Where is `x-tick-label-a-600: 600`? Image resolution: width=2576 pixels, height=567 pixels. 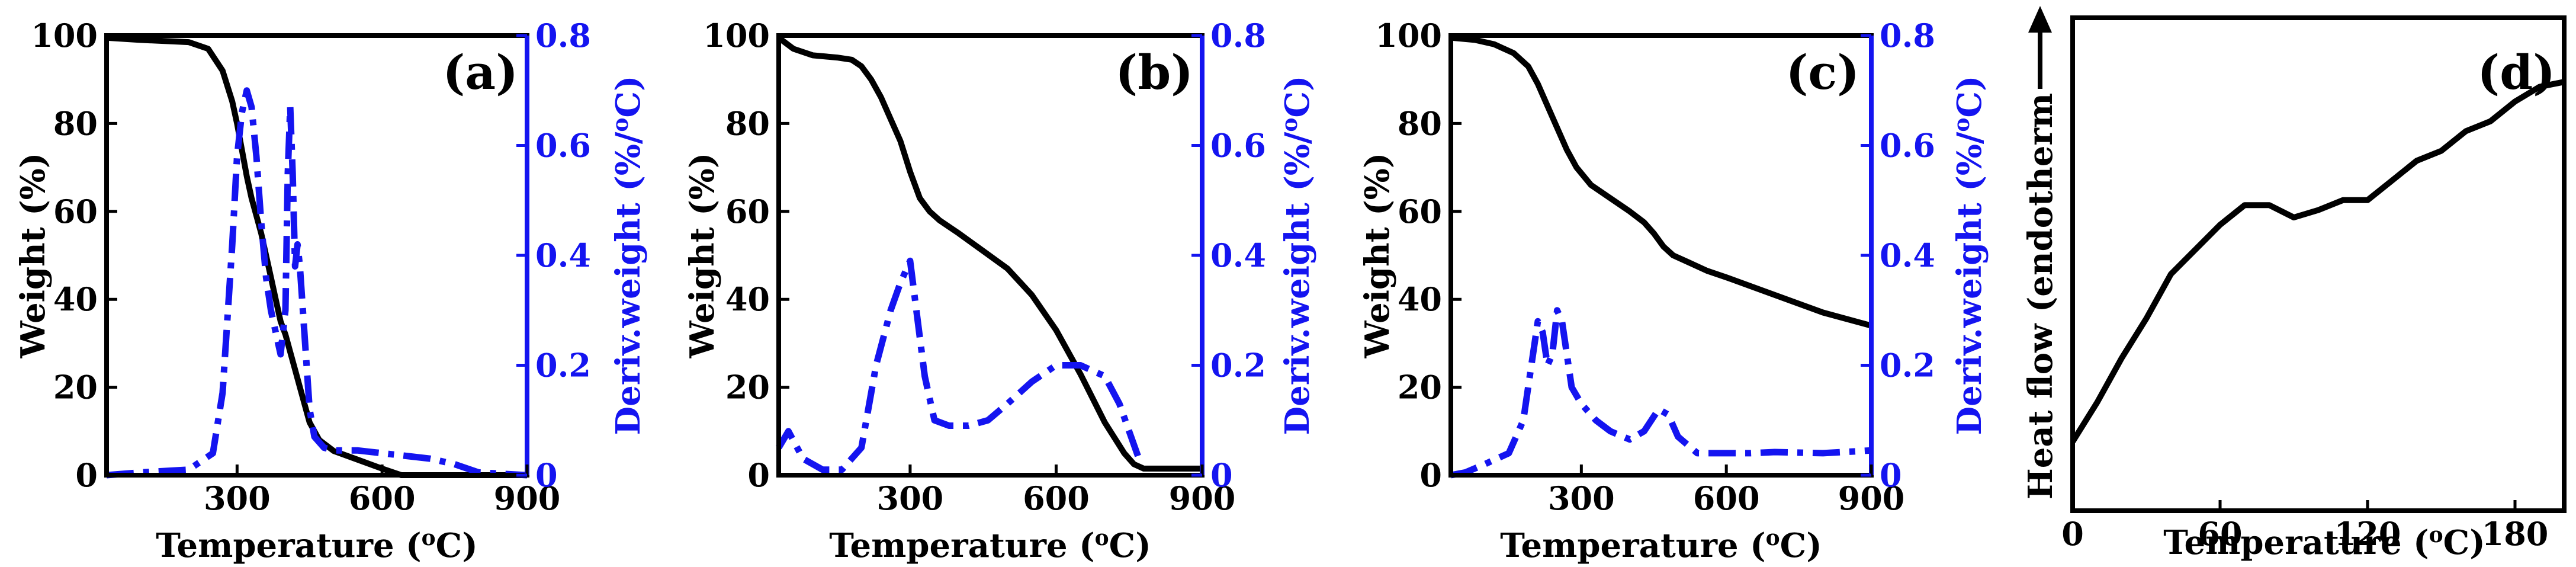
x-tick-label-a-600: 600 is located at coordinates (382, 498).